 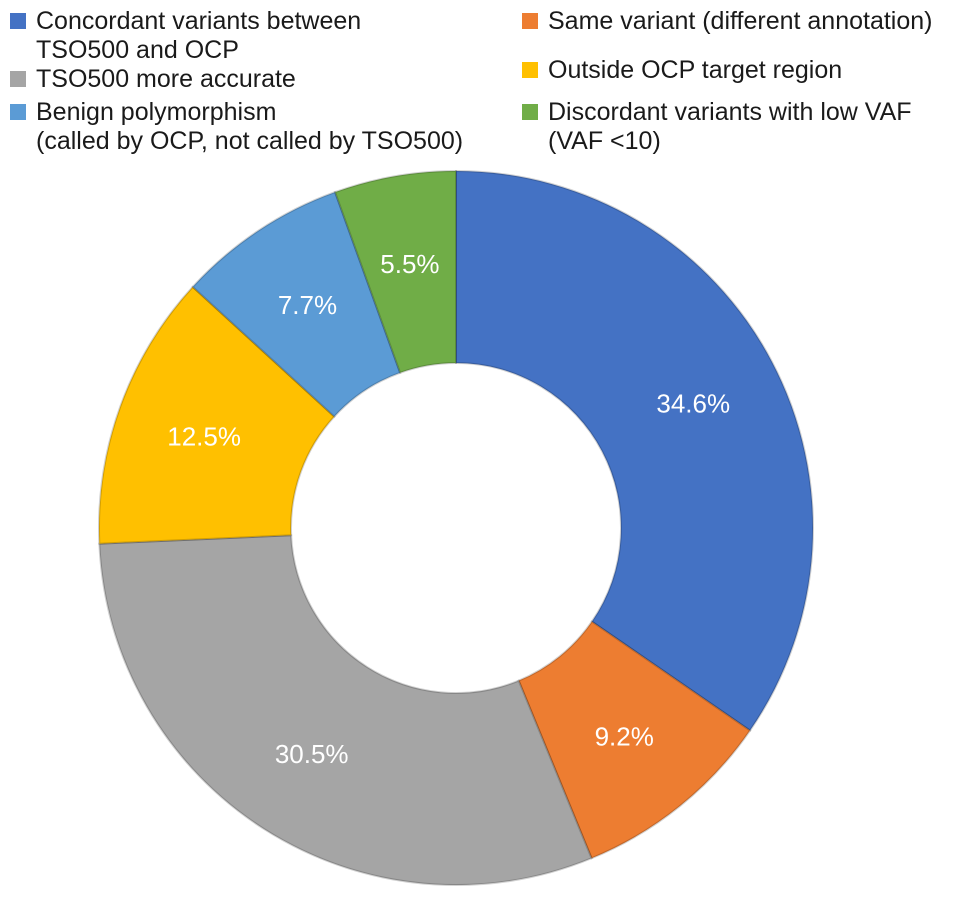 I want to click on legend-label: Same variant (different annotation), so click(x=740, y=21).